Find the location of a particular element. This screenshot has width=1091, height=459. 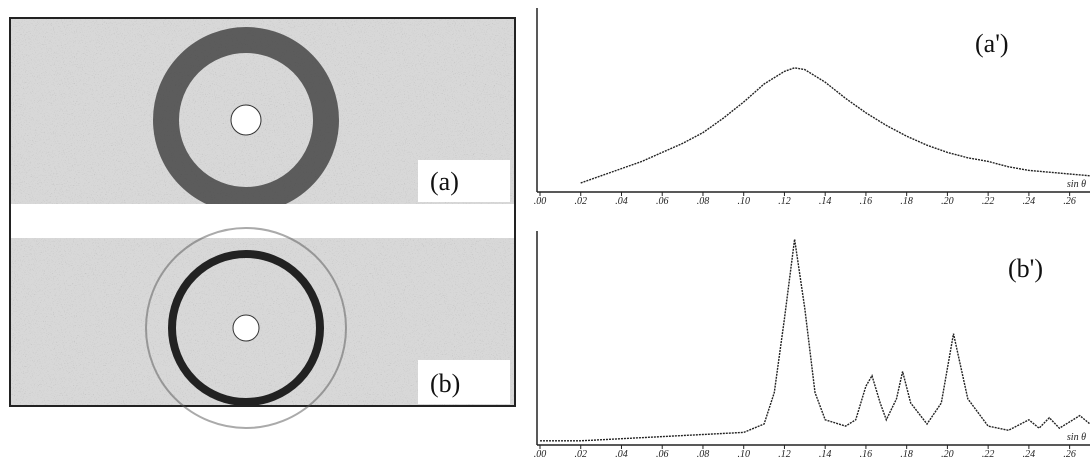

sharp-ring is located at coordinates (246, 328).